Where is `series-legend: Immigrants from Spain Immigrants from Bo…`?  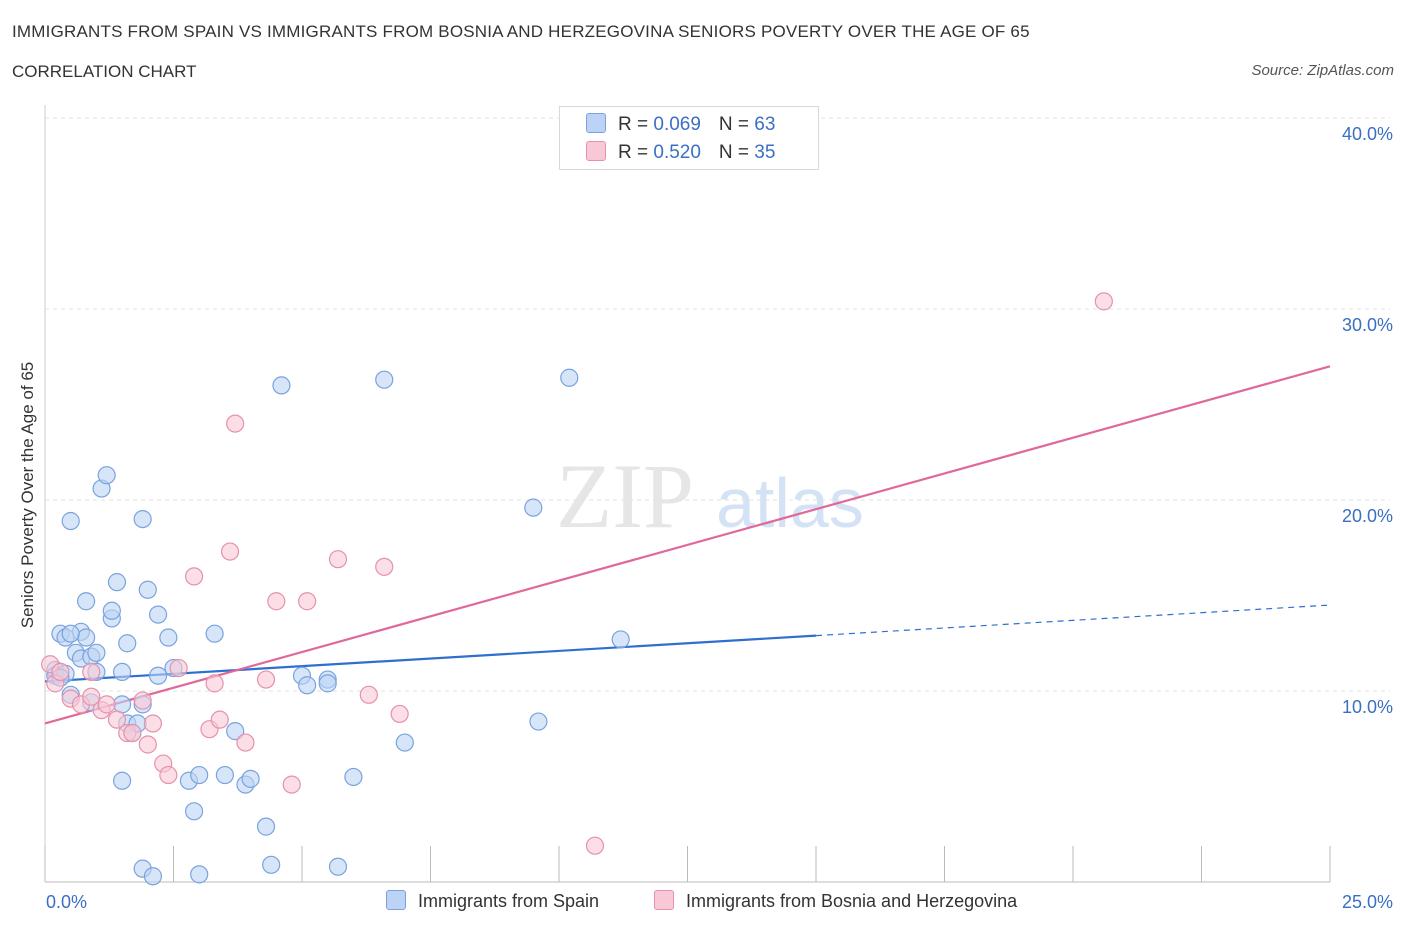
series-legend: Immigrants from Spain Immigrants from Bo… is located at coordinates (703, 902).